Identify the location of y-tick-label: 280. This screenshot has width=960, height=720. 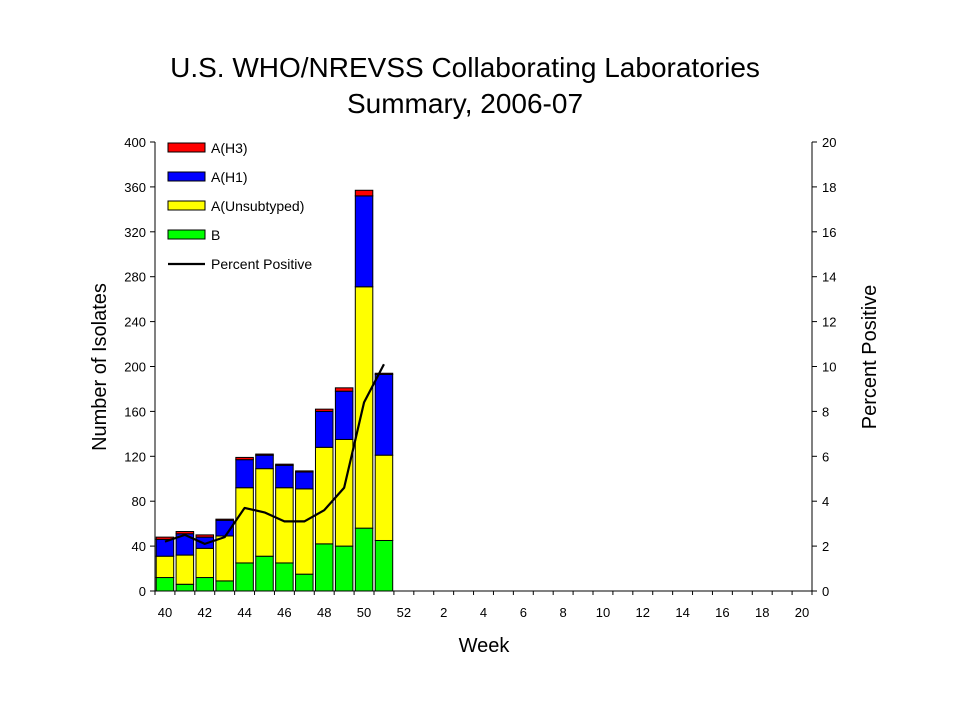
(135, 277).